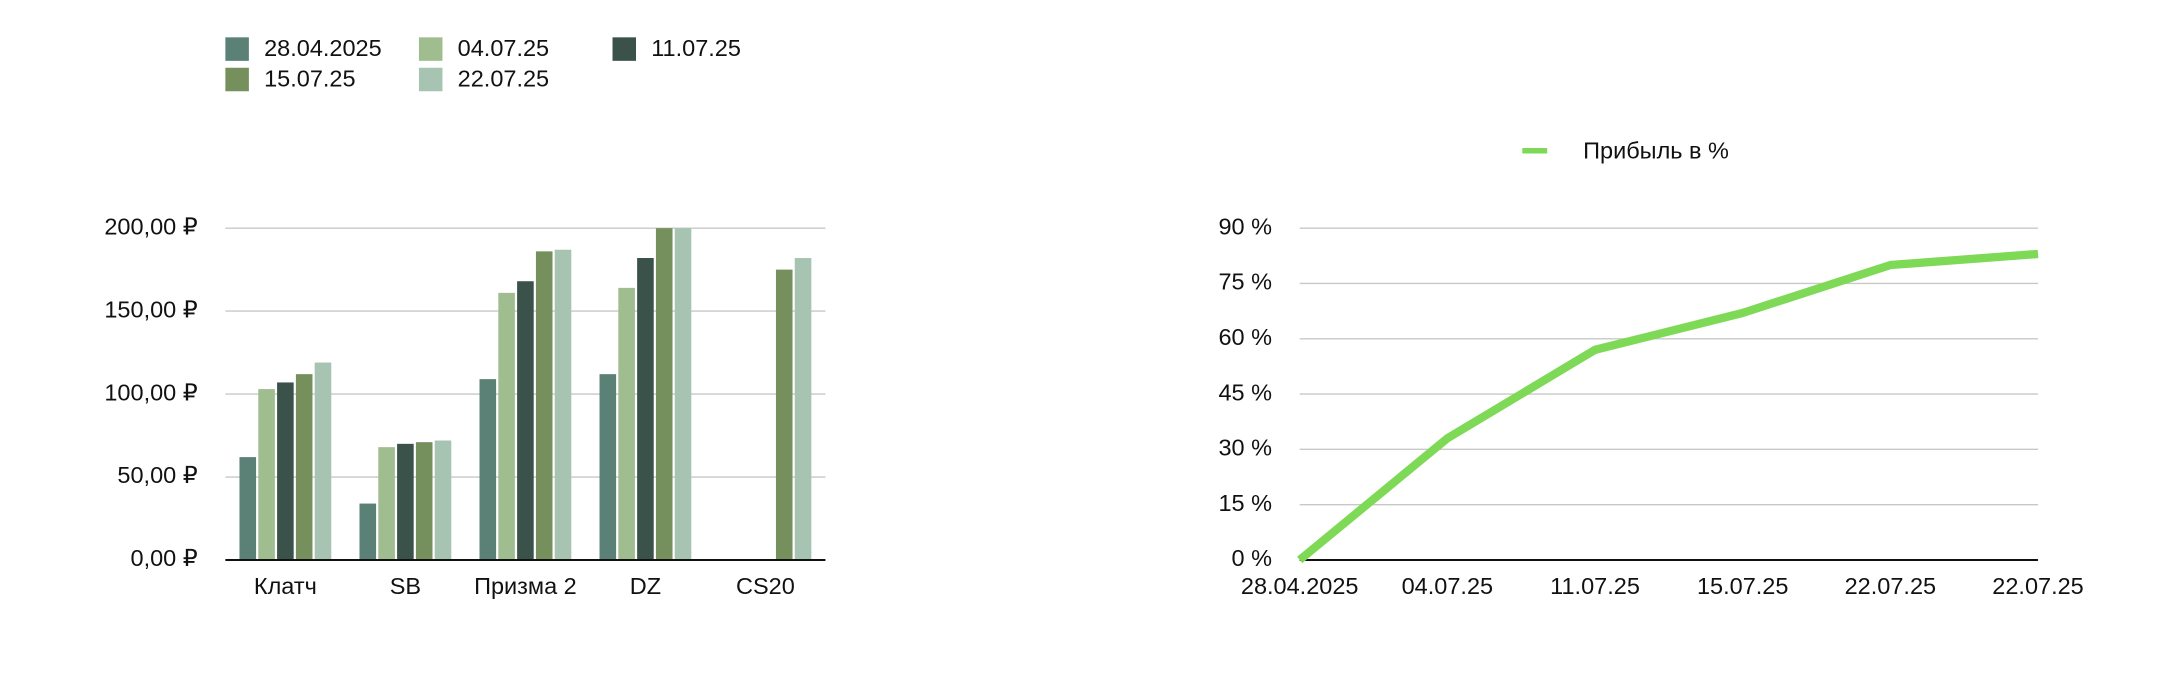  Describe the element at coordinates (503, 78) in the screenshot. I see `legend-label: 22.07.25` at that location.